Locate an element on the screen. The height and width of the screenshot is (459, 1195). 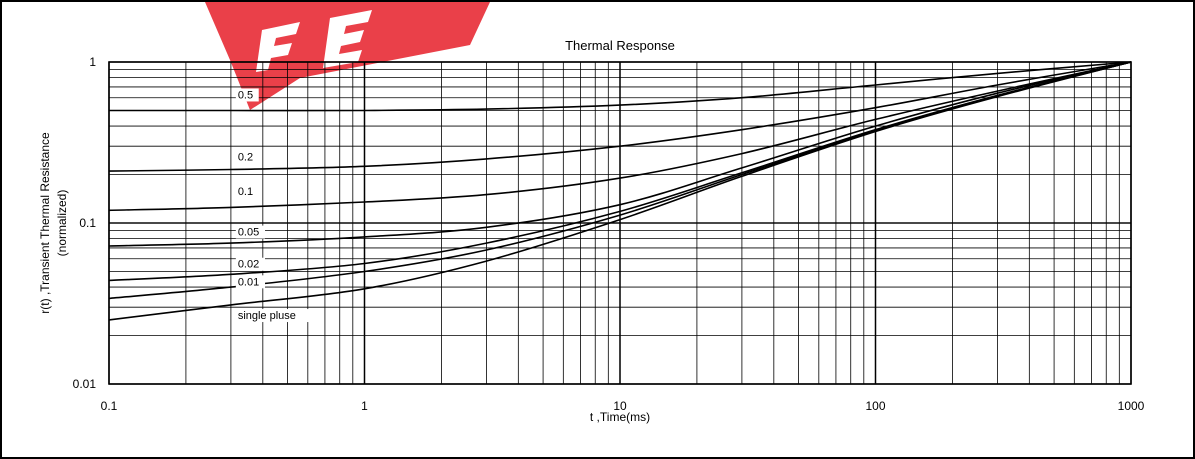
curve-0.5 is located at coordinates (620, 86).